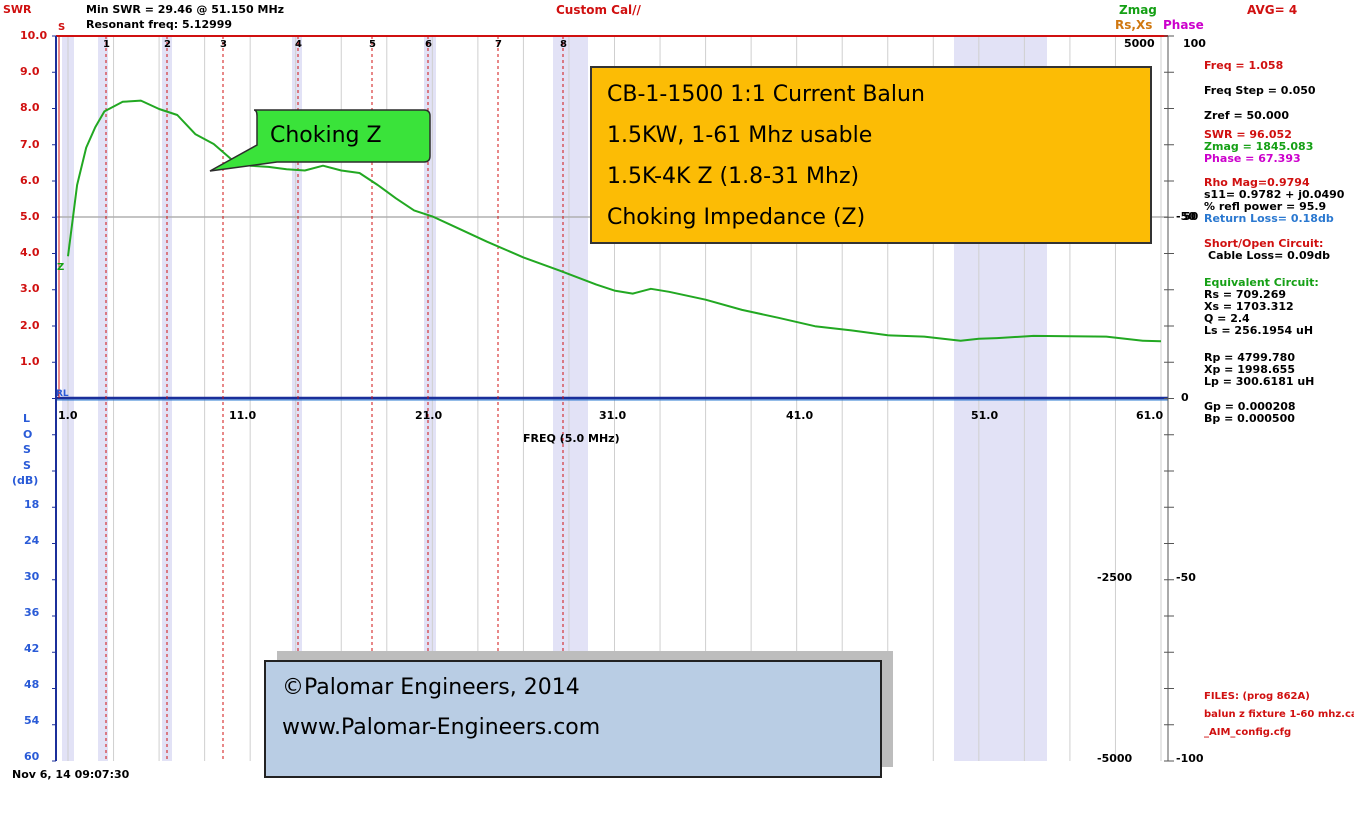 The image size is (1354, 814). I want to click on calibration-title: Custom Cal//, so click(598, 10).